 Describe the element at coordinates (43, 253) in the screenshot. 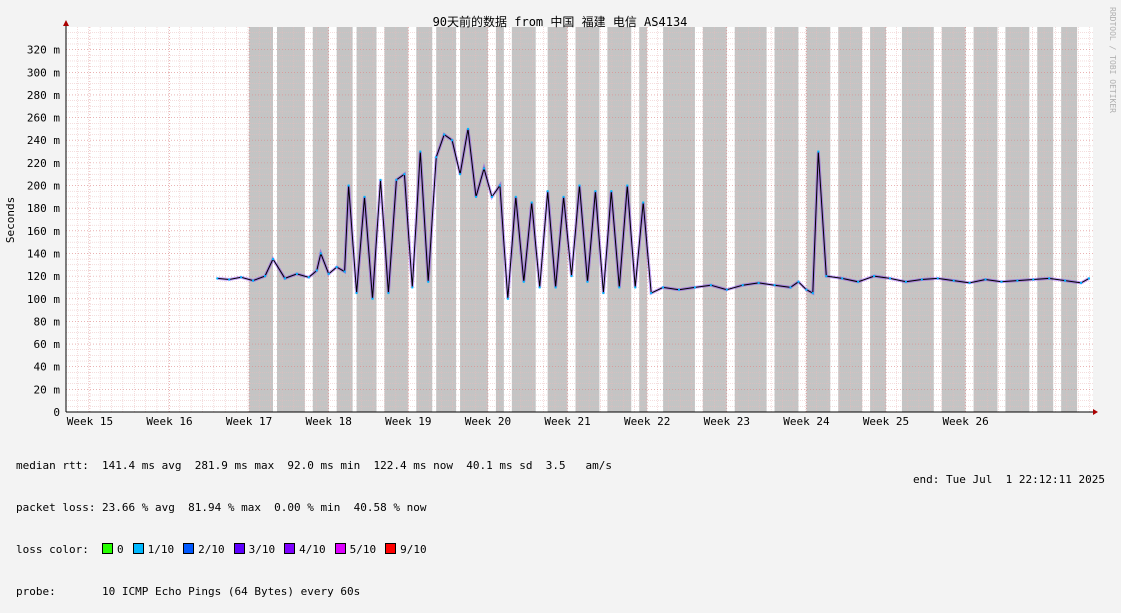

I see `y-tick-label: 140 m` at that location.